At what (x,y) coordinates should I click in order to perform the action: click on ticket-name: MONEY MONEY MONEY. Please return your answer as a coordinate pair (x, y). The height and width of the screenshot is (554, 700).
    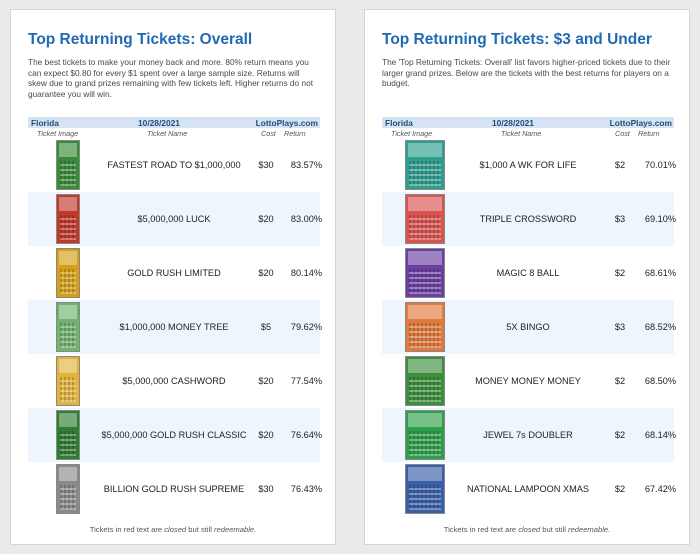
    Looking at the image, I should click on (528, 381).